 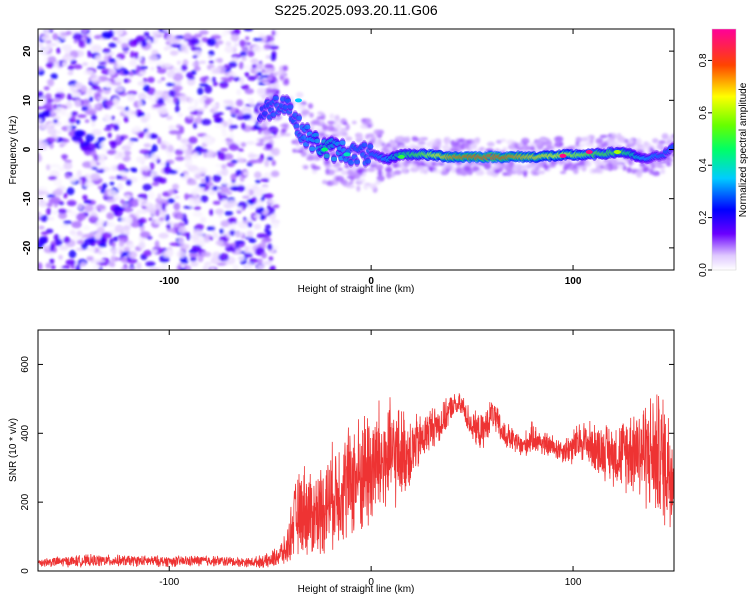 What do you see at coordinates (298, 100) in the screenshot?
I see `heatmap-hotspot` at bounding box center [298, 100].